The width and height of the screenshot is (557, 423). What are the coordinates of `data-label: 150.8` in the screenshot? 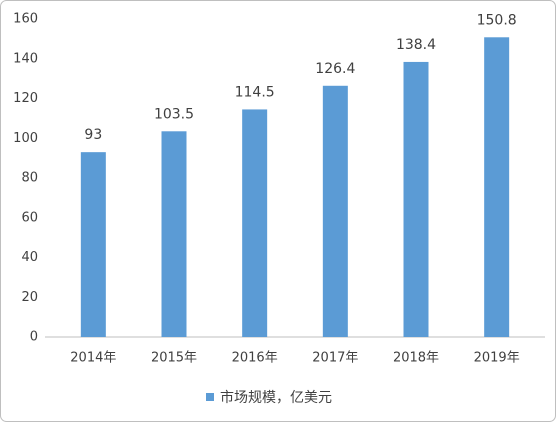 It's located at (497, 20).